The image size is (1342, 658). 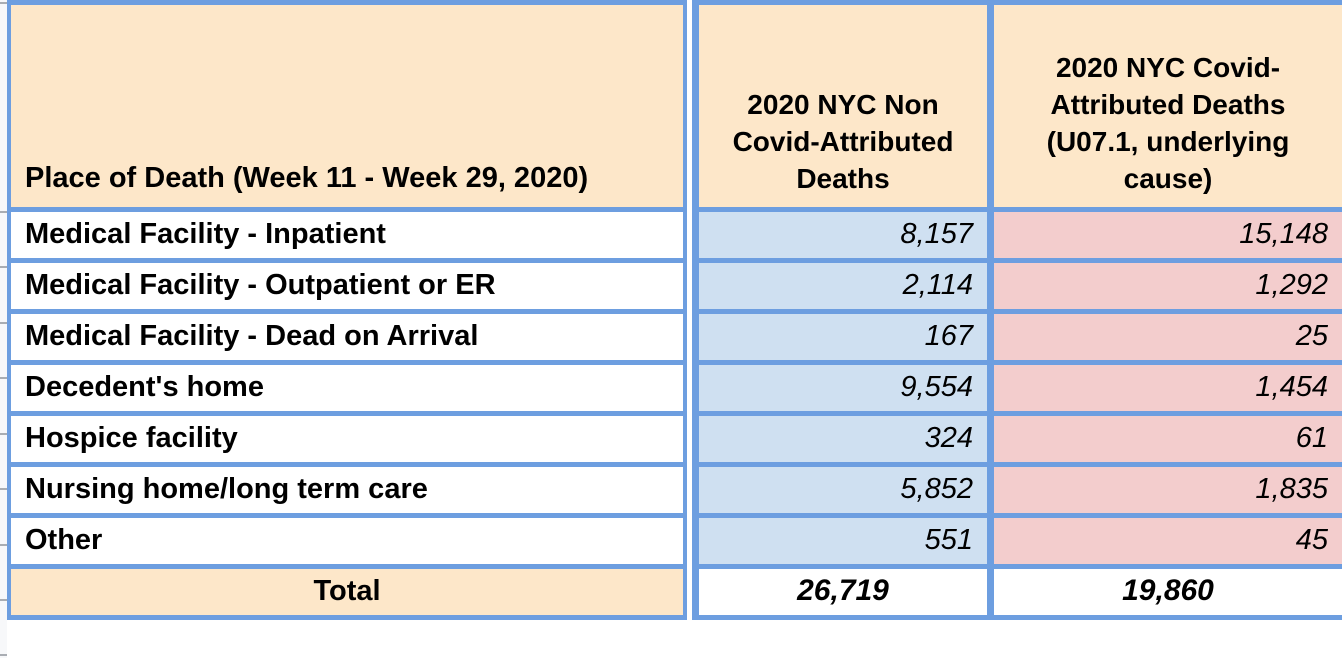 I want to click on table-row: 167 25, so click(x=1017, y=337).